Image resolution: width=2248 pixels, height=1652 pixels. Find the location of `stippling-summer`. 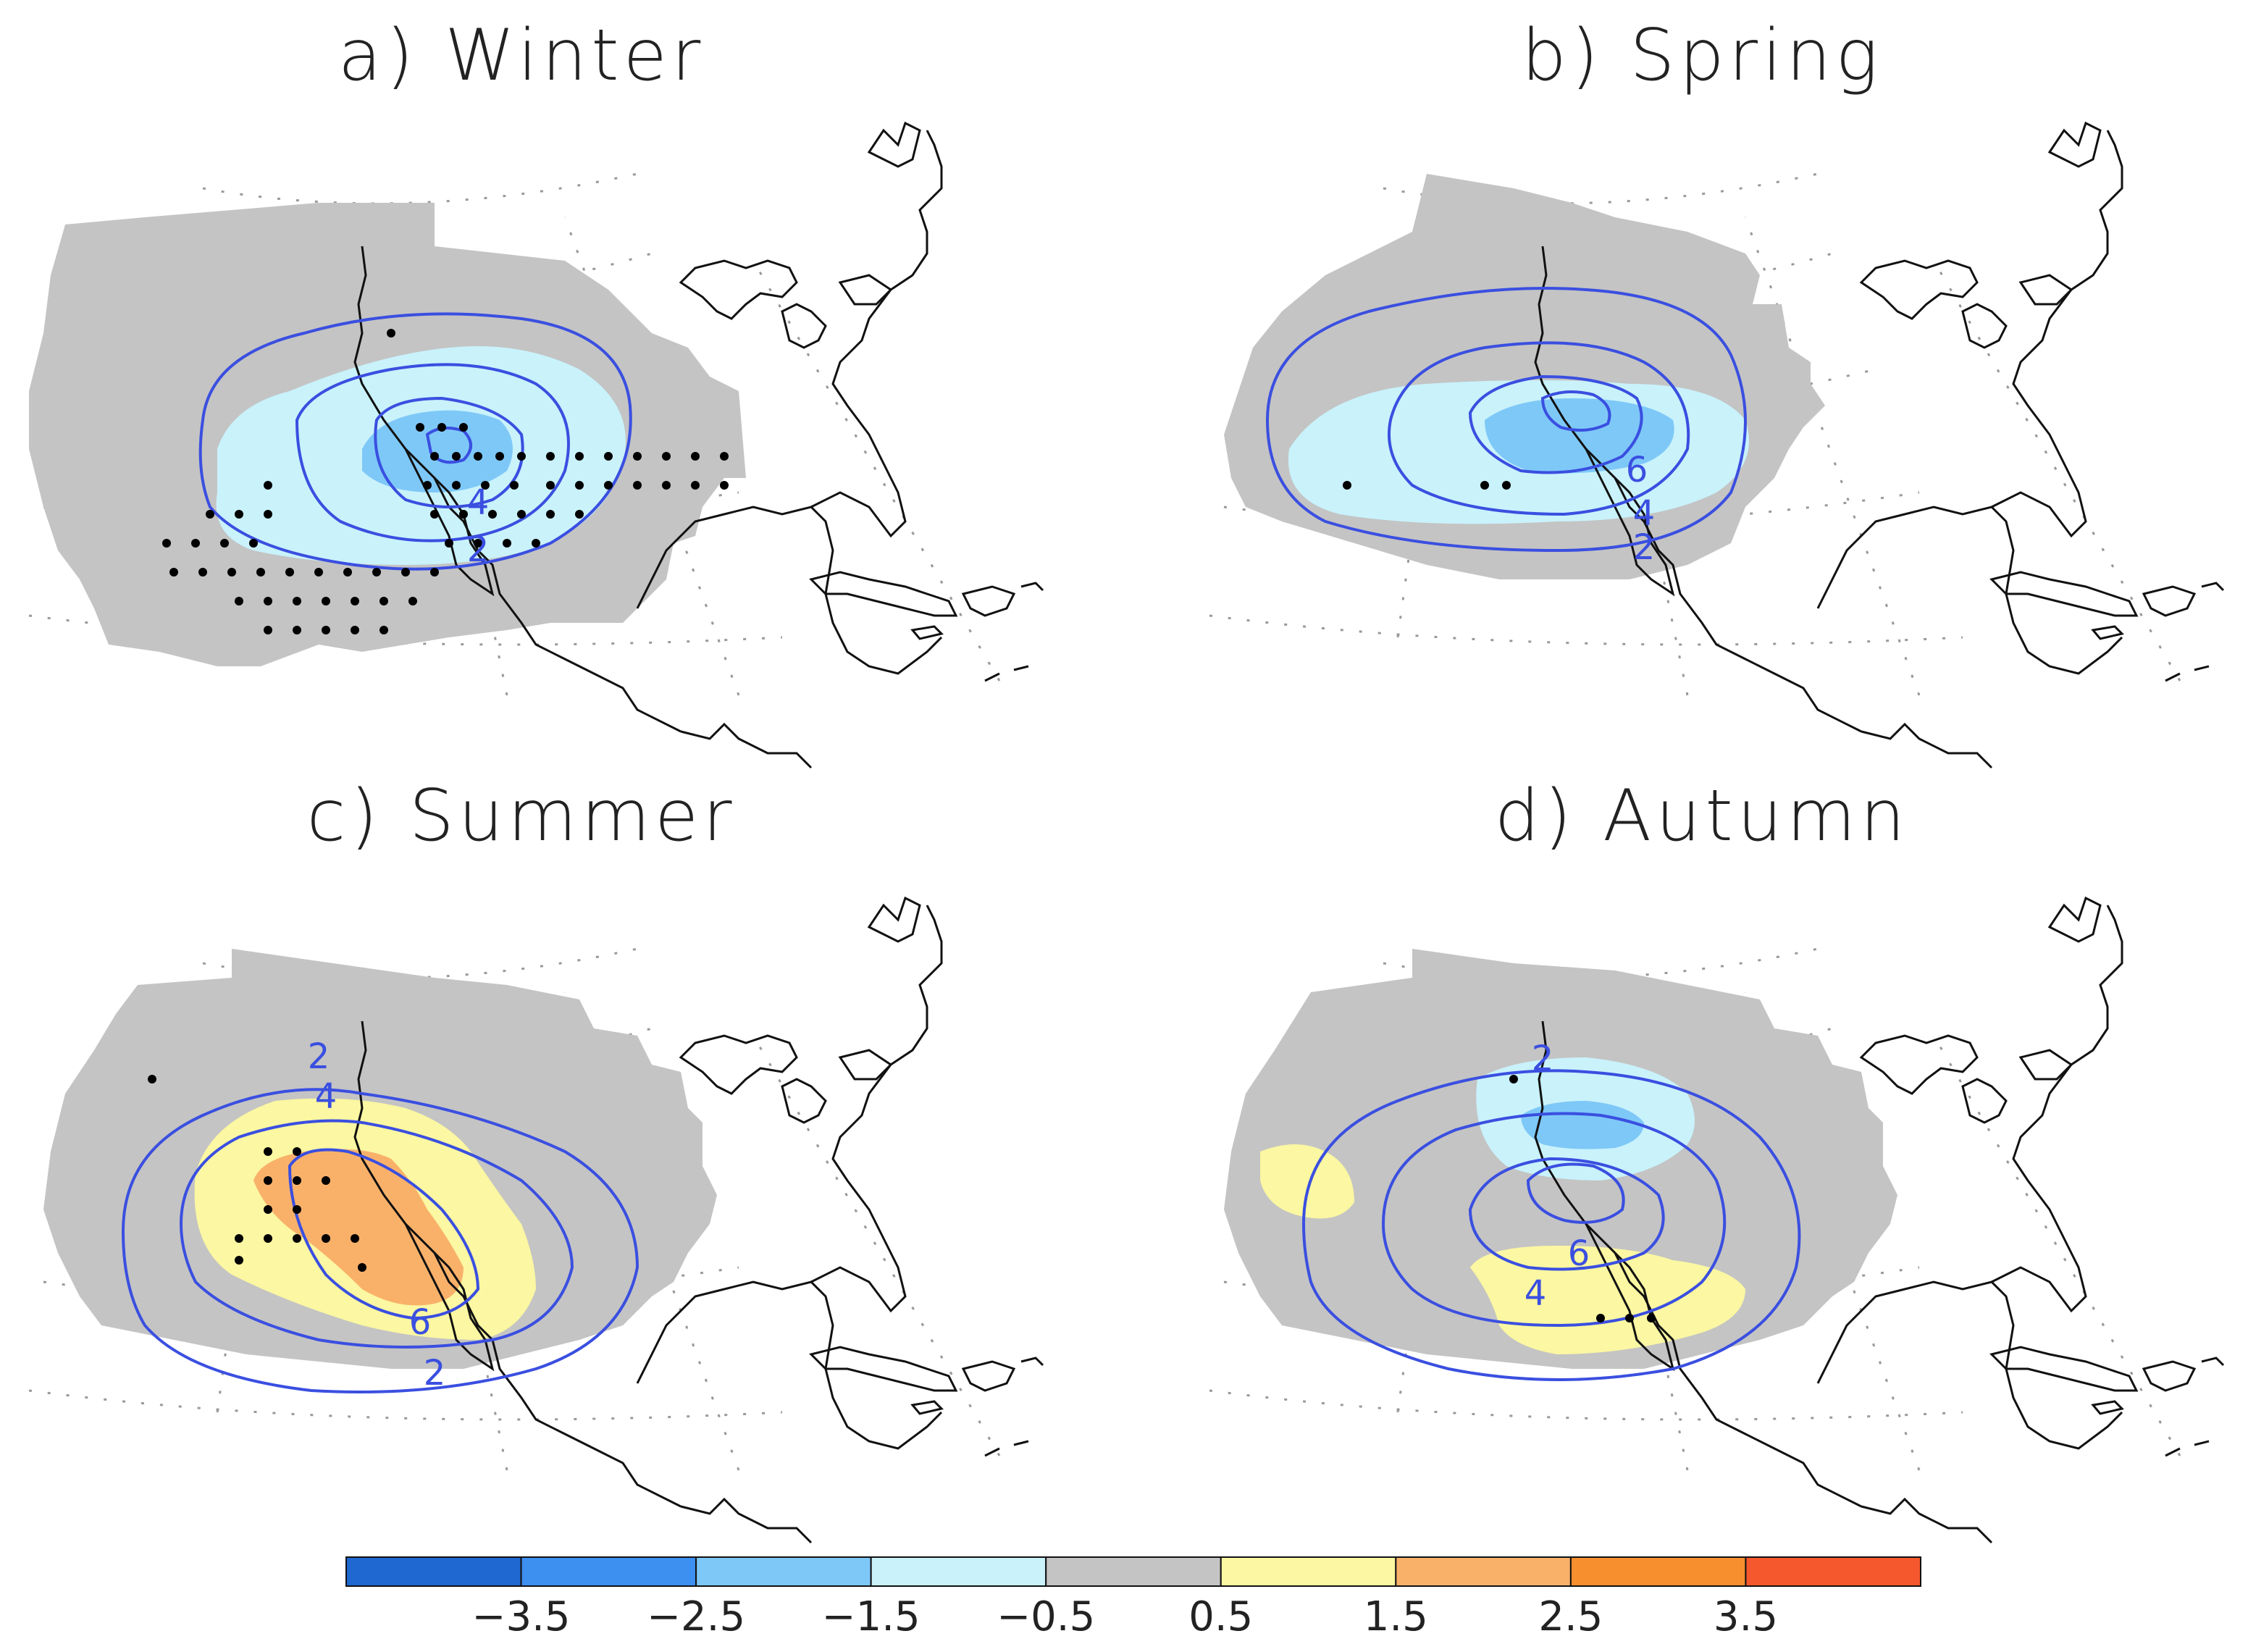

stippling-summer is located at coordinates (257, 1173).